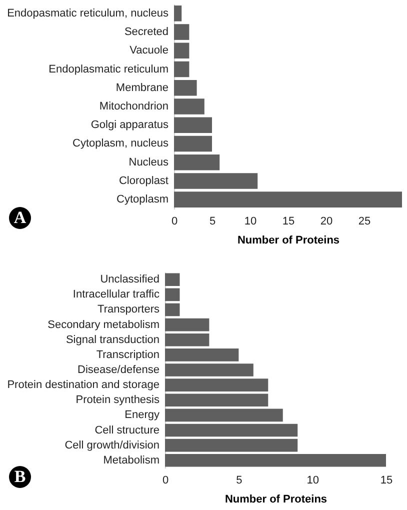  I want to click on y-tick-label: Cytoplasm, so click(142, 200).